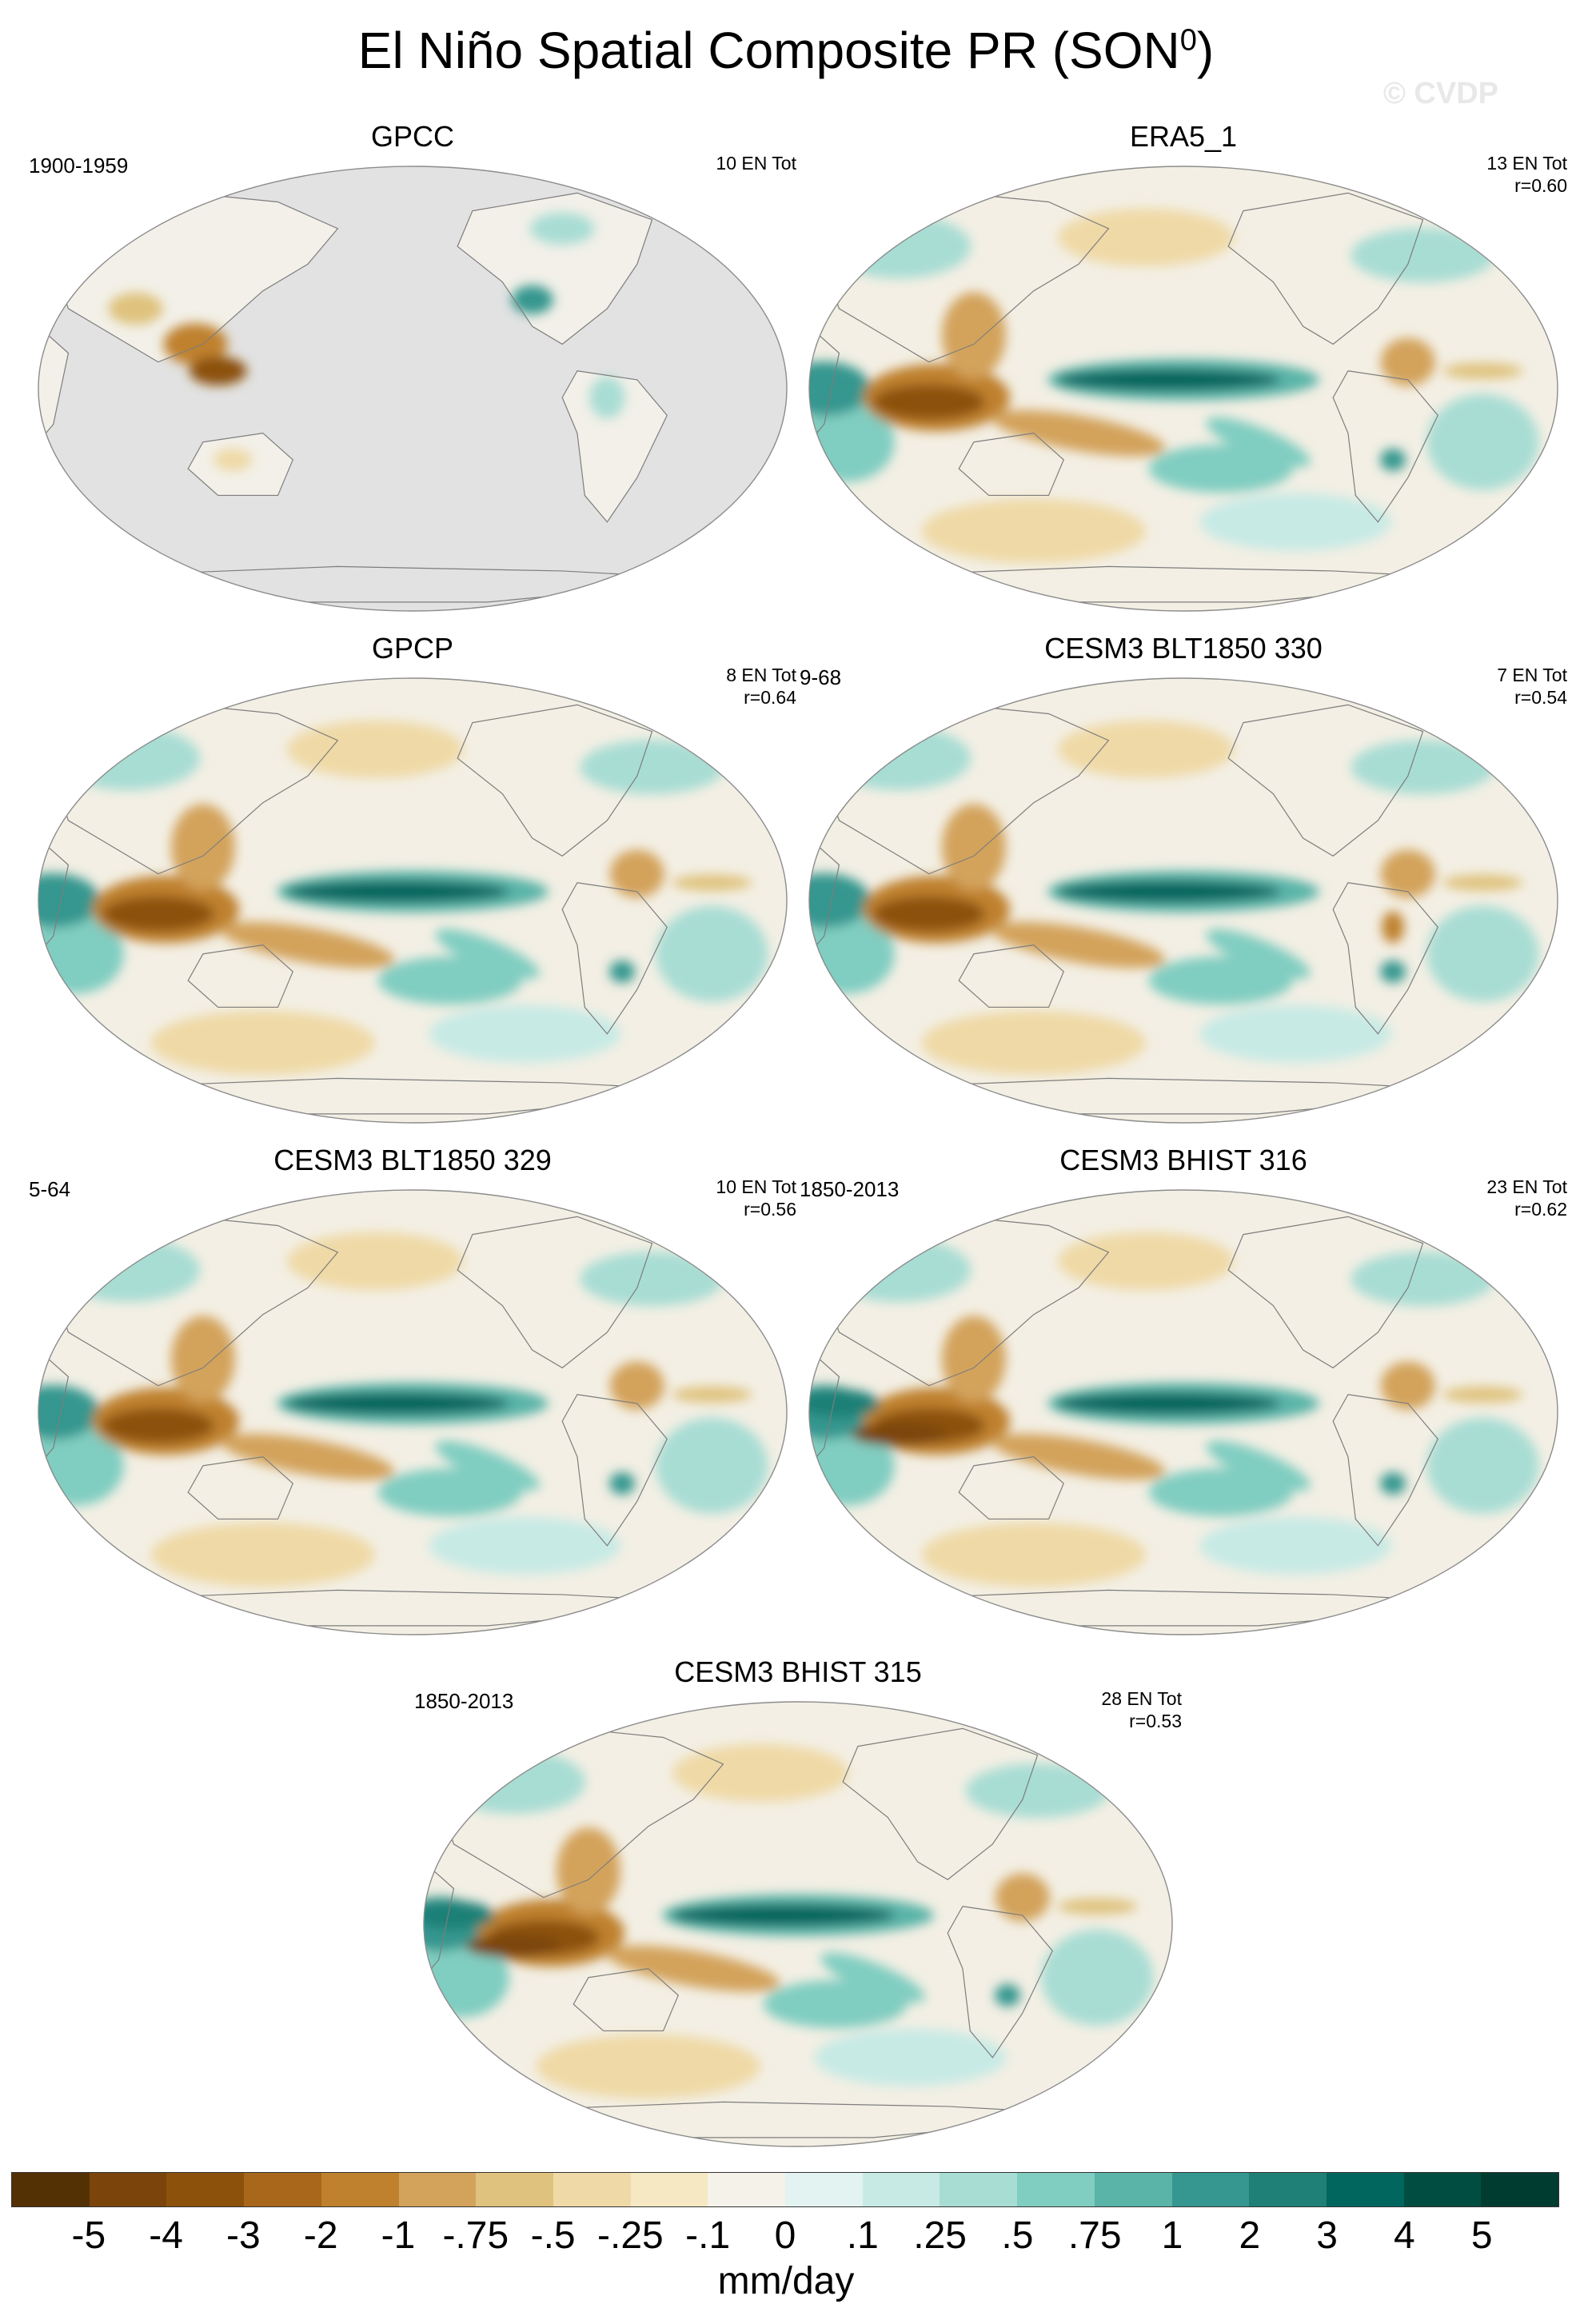 The width and height of the screenshot is (1572, 2324). I want to click on colorbar-labels: -5 -4 -3 -2 -1 -.75 -.5 -.25 -.1 0 .1 .25 .5 .75 1 2 3 4 5, so click(785, 2238).